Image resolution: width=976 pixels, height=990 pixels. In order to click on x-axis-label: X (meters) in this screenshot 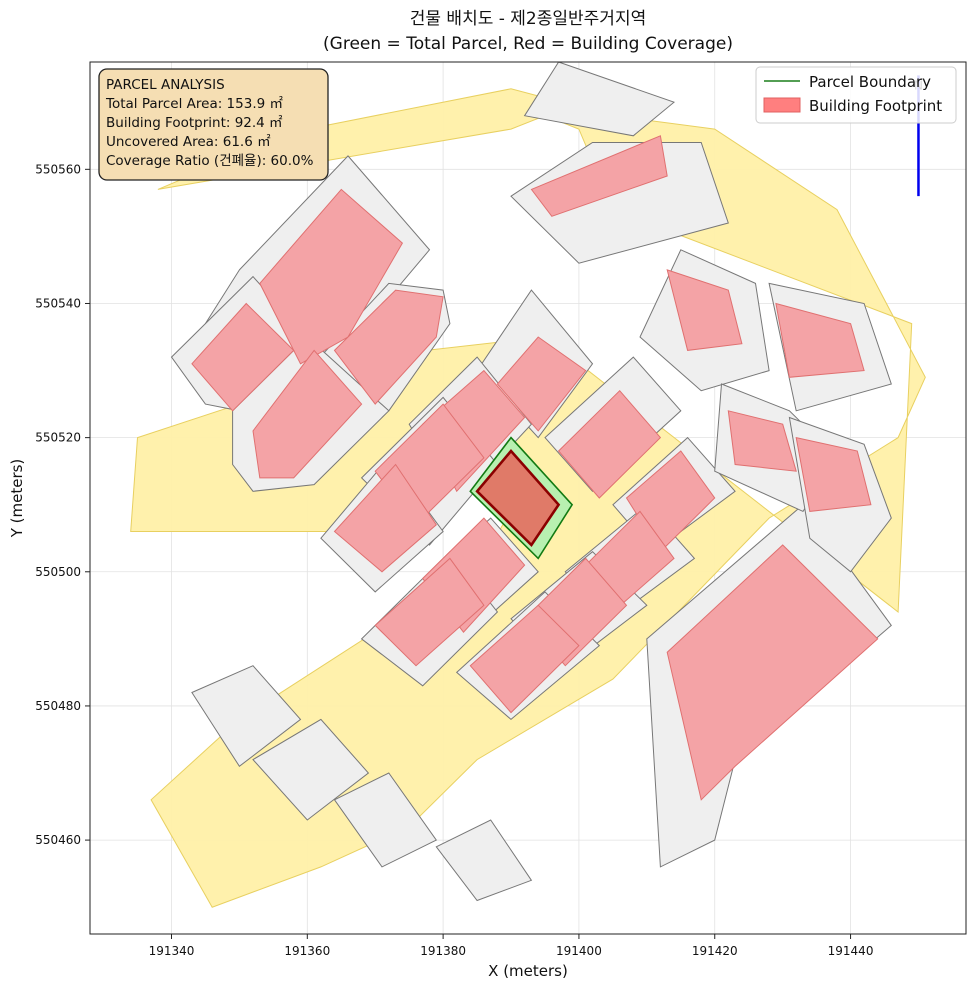, I will do `click(528, 971)`.